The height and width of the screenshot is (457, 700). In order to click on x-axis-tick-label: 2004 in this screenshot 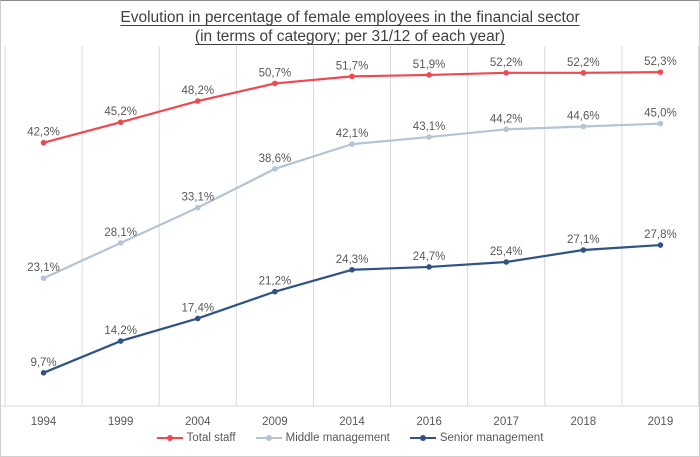, I will do `click(198, 422)`.